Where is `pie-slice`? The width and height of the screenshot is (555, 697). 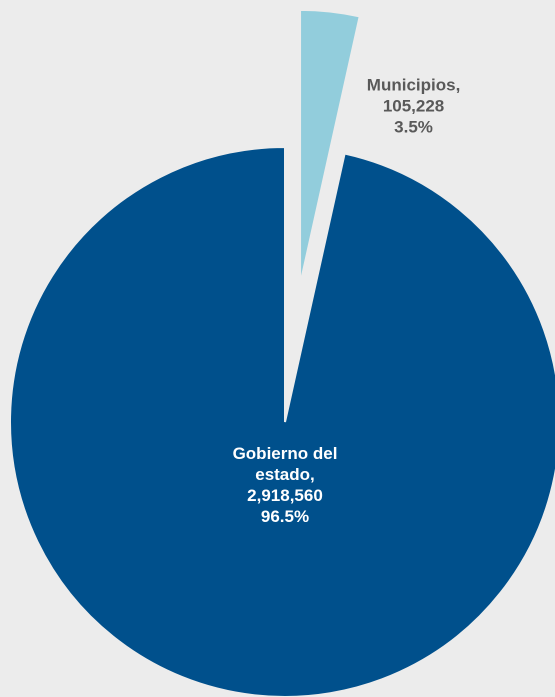 pie-slice is located at coordinates (330, 147).